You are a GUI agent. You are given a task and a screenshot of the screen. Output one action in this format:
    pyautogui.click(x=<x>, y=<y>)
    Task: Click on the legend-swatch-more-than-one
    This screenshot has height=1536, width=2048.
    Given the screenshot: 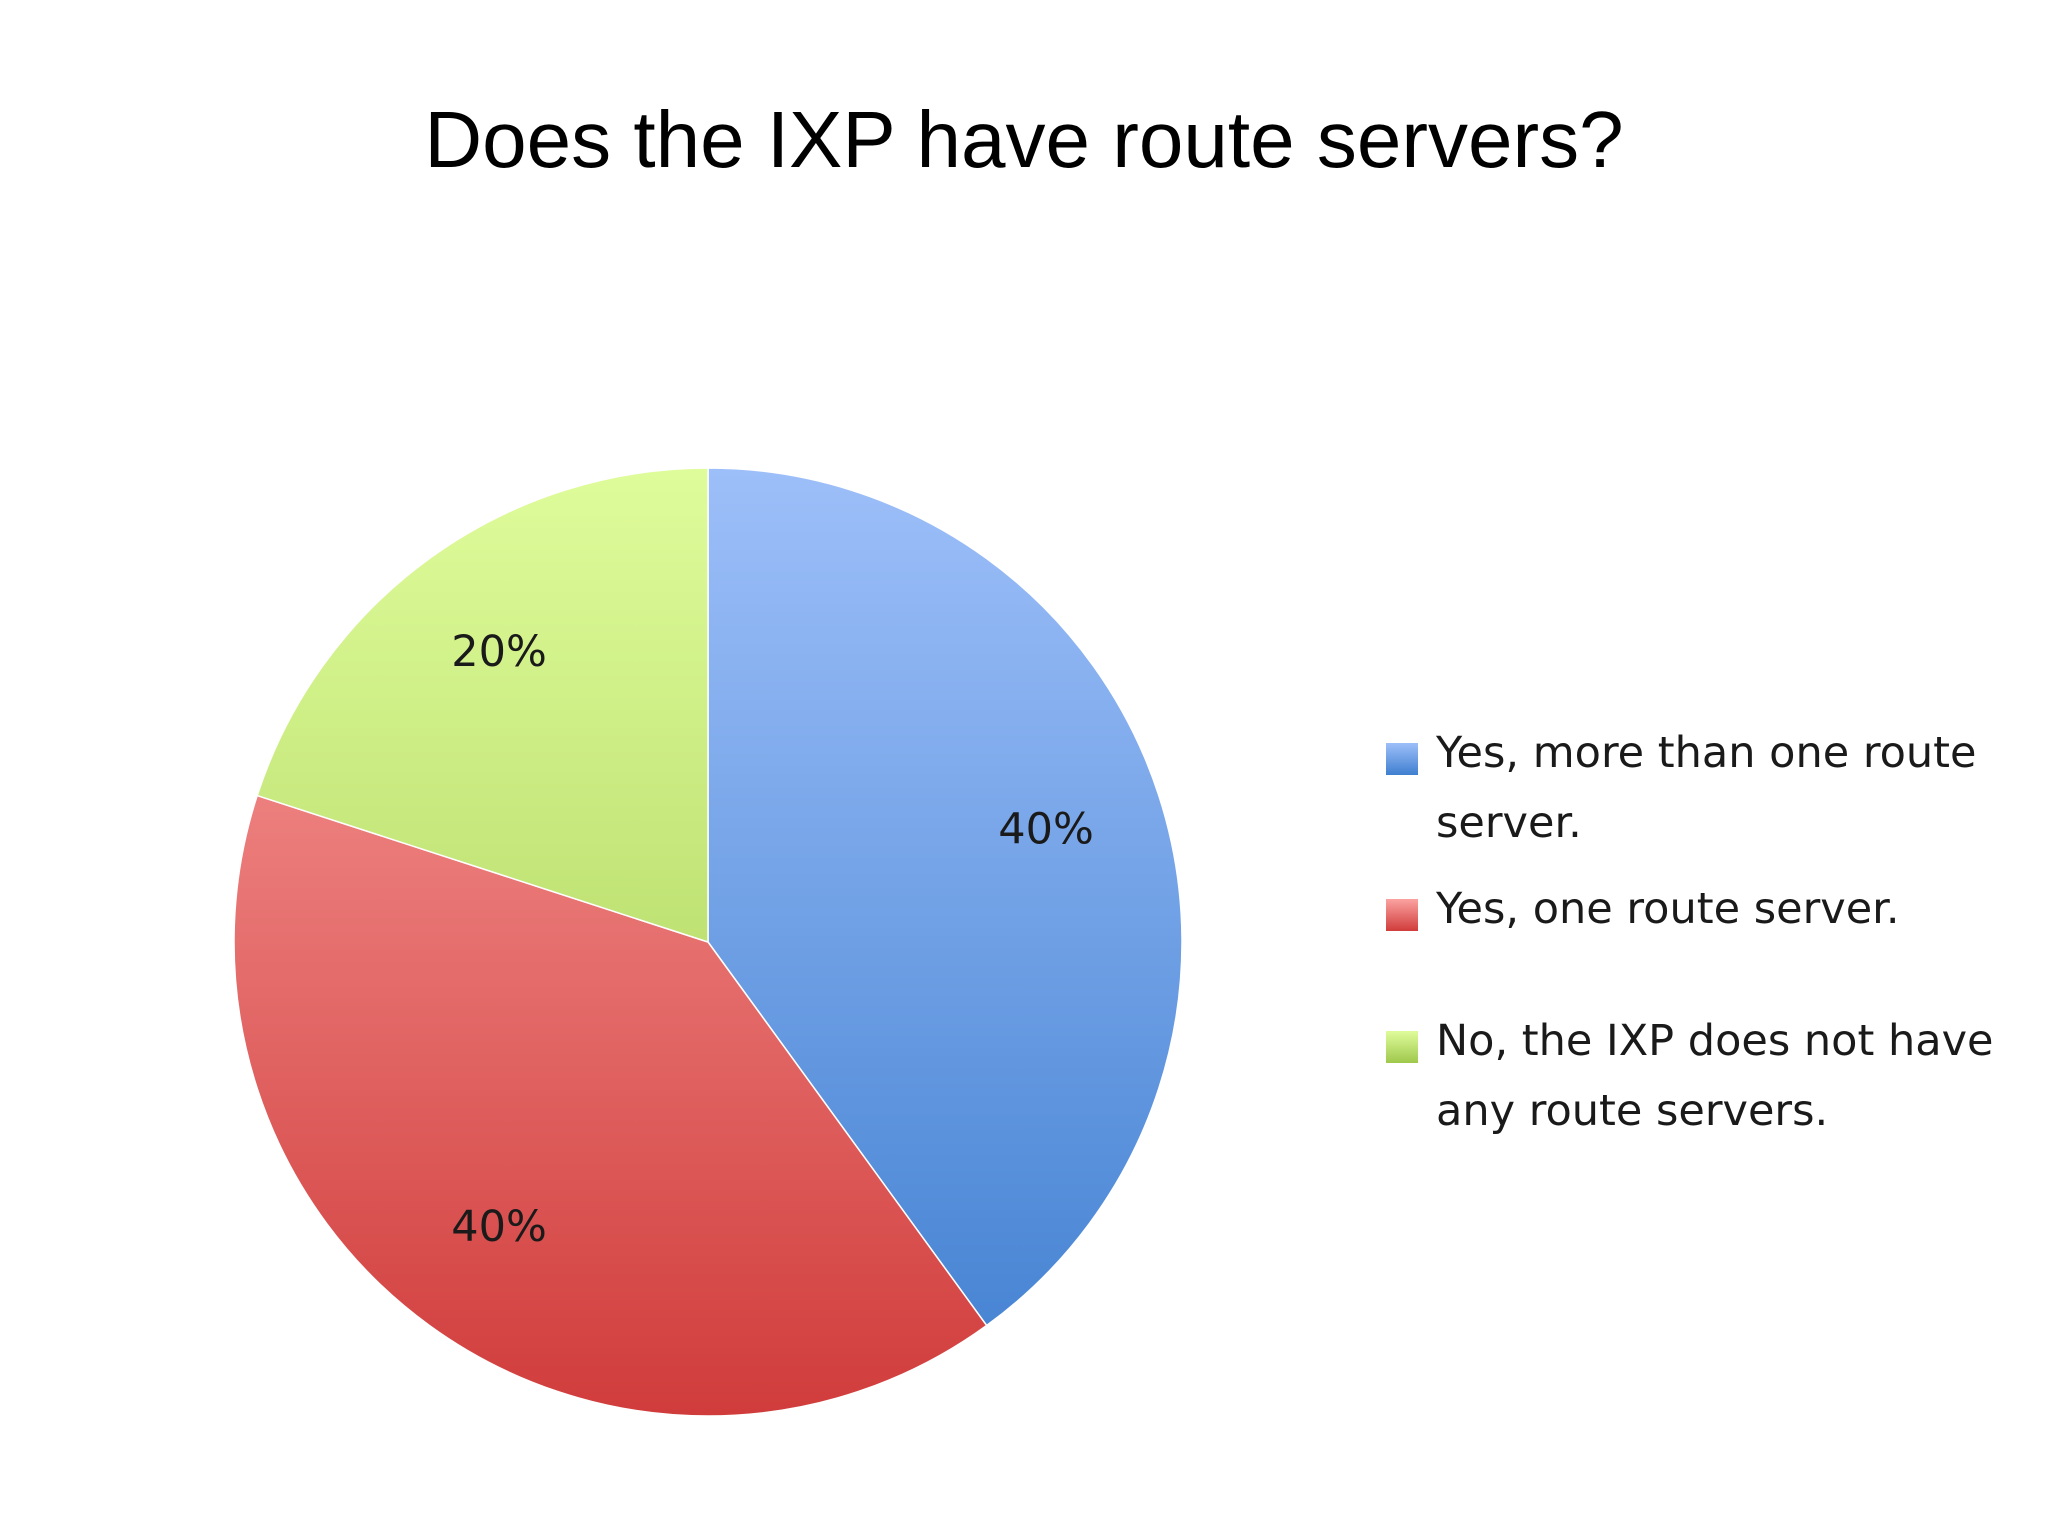 What is the action you would take?
    pyautogui.click(x=1402, y=759)
    